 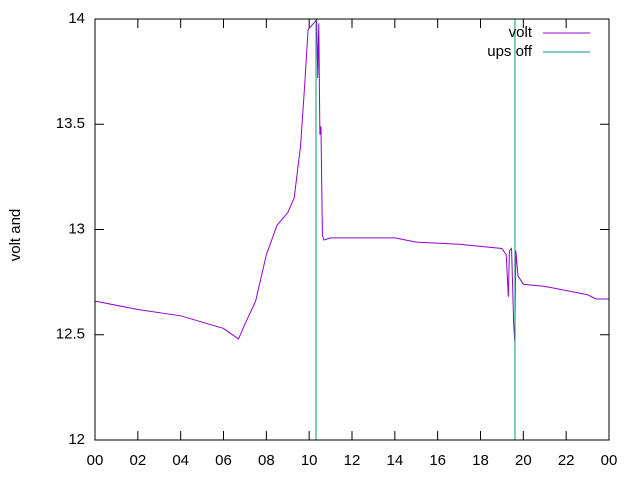 What do you see at coordinates (510, 51) in the screenshot?
I see `legend-label: ups off` at bounding box center [510, 51].